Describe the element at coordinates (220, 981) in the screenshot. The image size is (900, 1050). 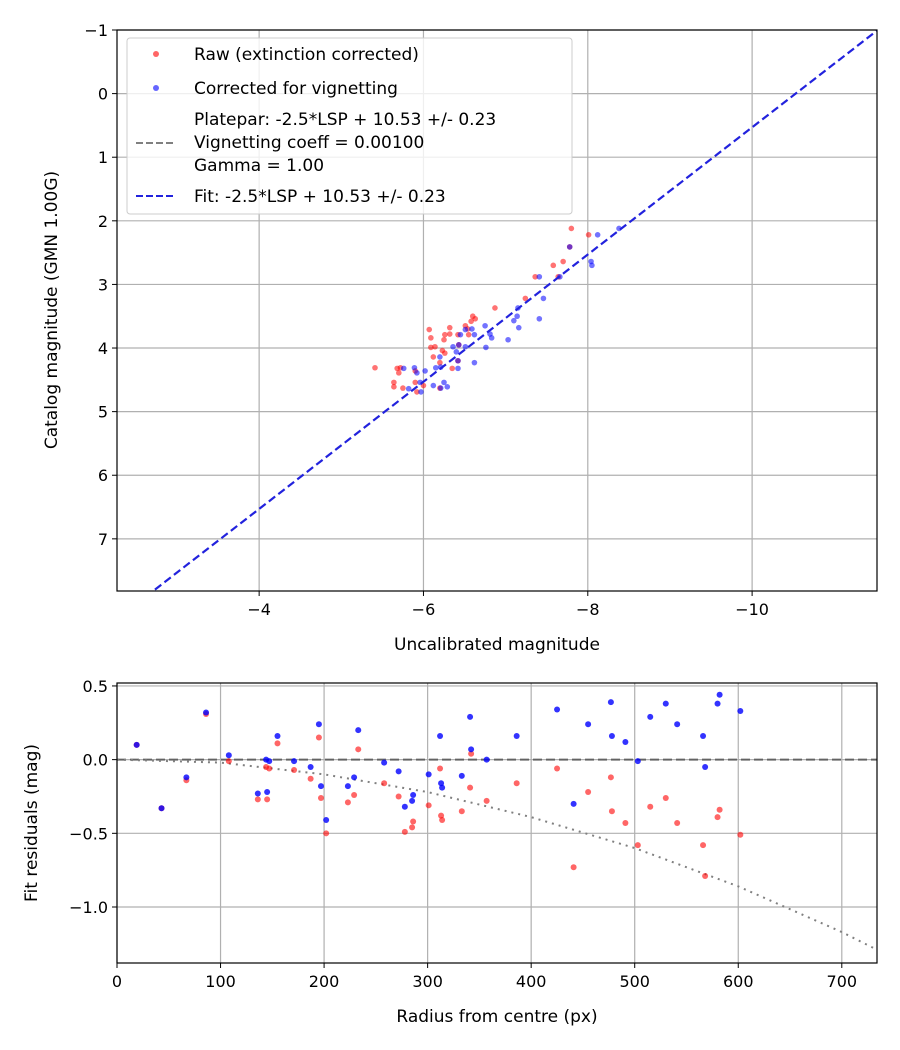
I see `x-tick-label: 100` at that location.